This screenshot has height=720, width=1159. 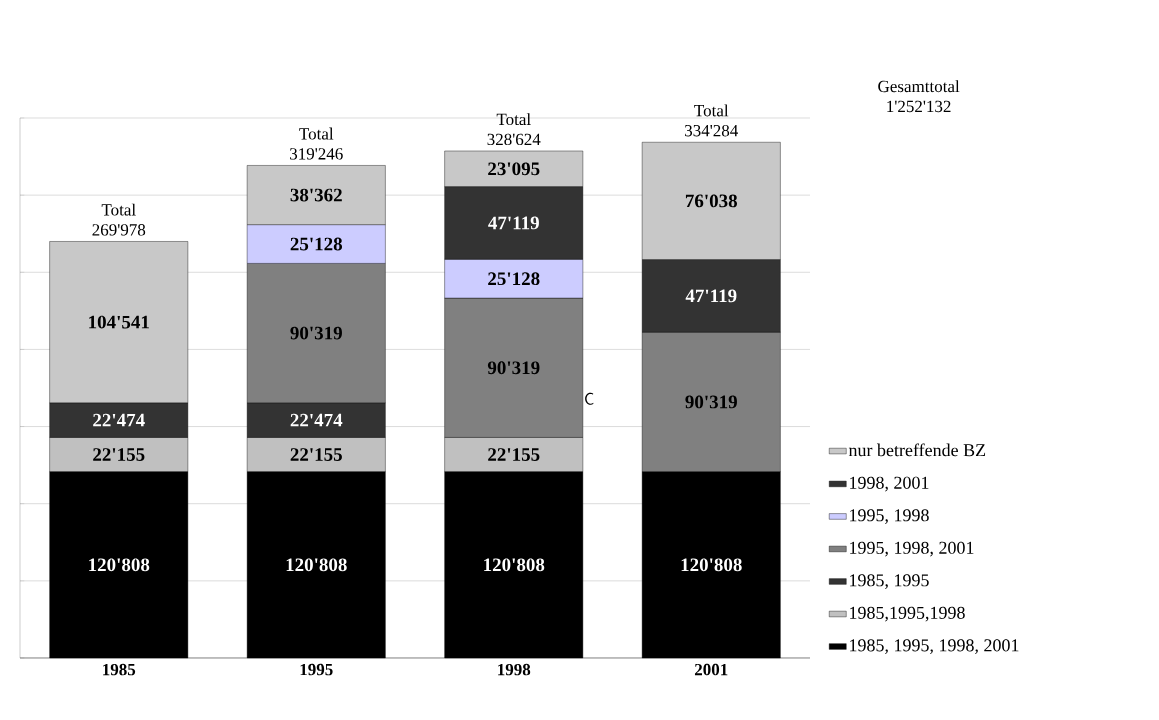 What do you see at coordinates (514, 669) in the screenshot?
I see `x-tick-label: 1998` at bounding box center [514, 669].